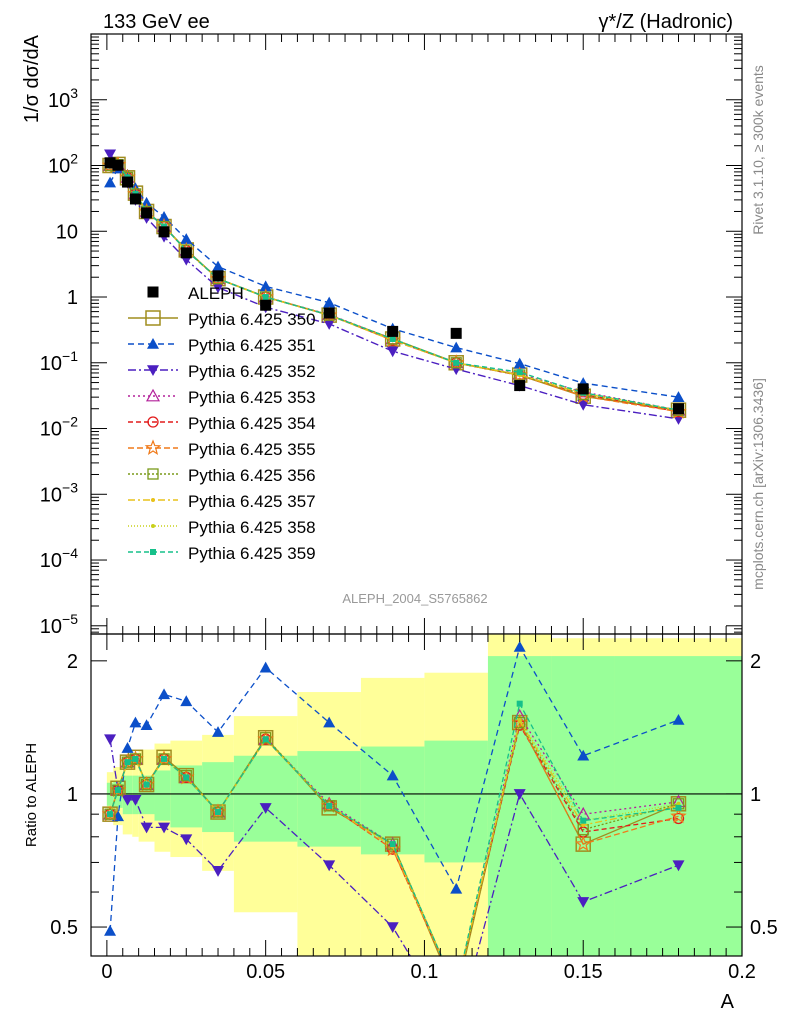  I want to click on legend-label-351: Pythia 6.425 351, so click(252, 345).